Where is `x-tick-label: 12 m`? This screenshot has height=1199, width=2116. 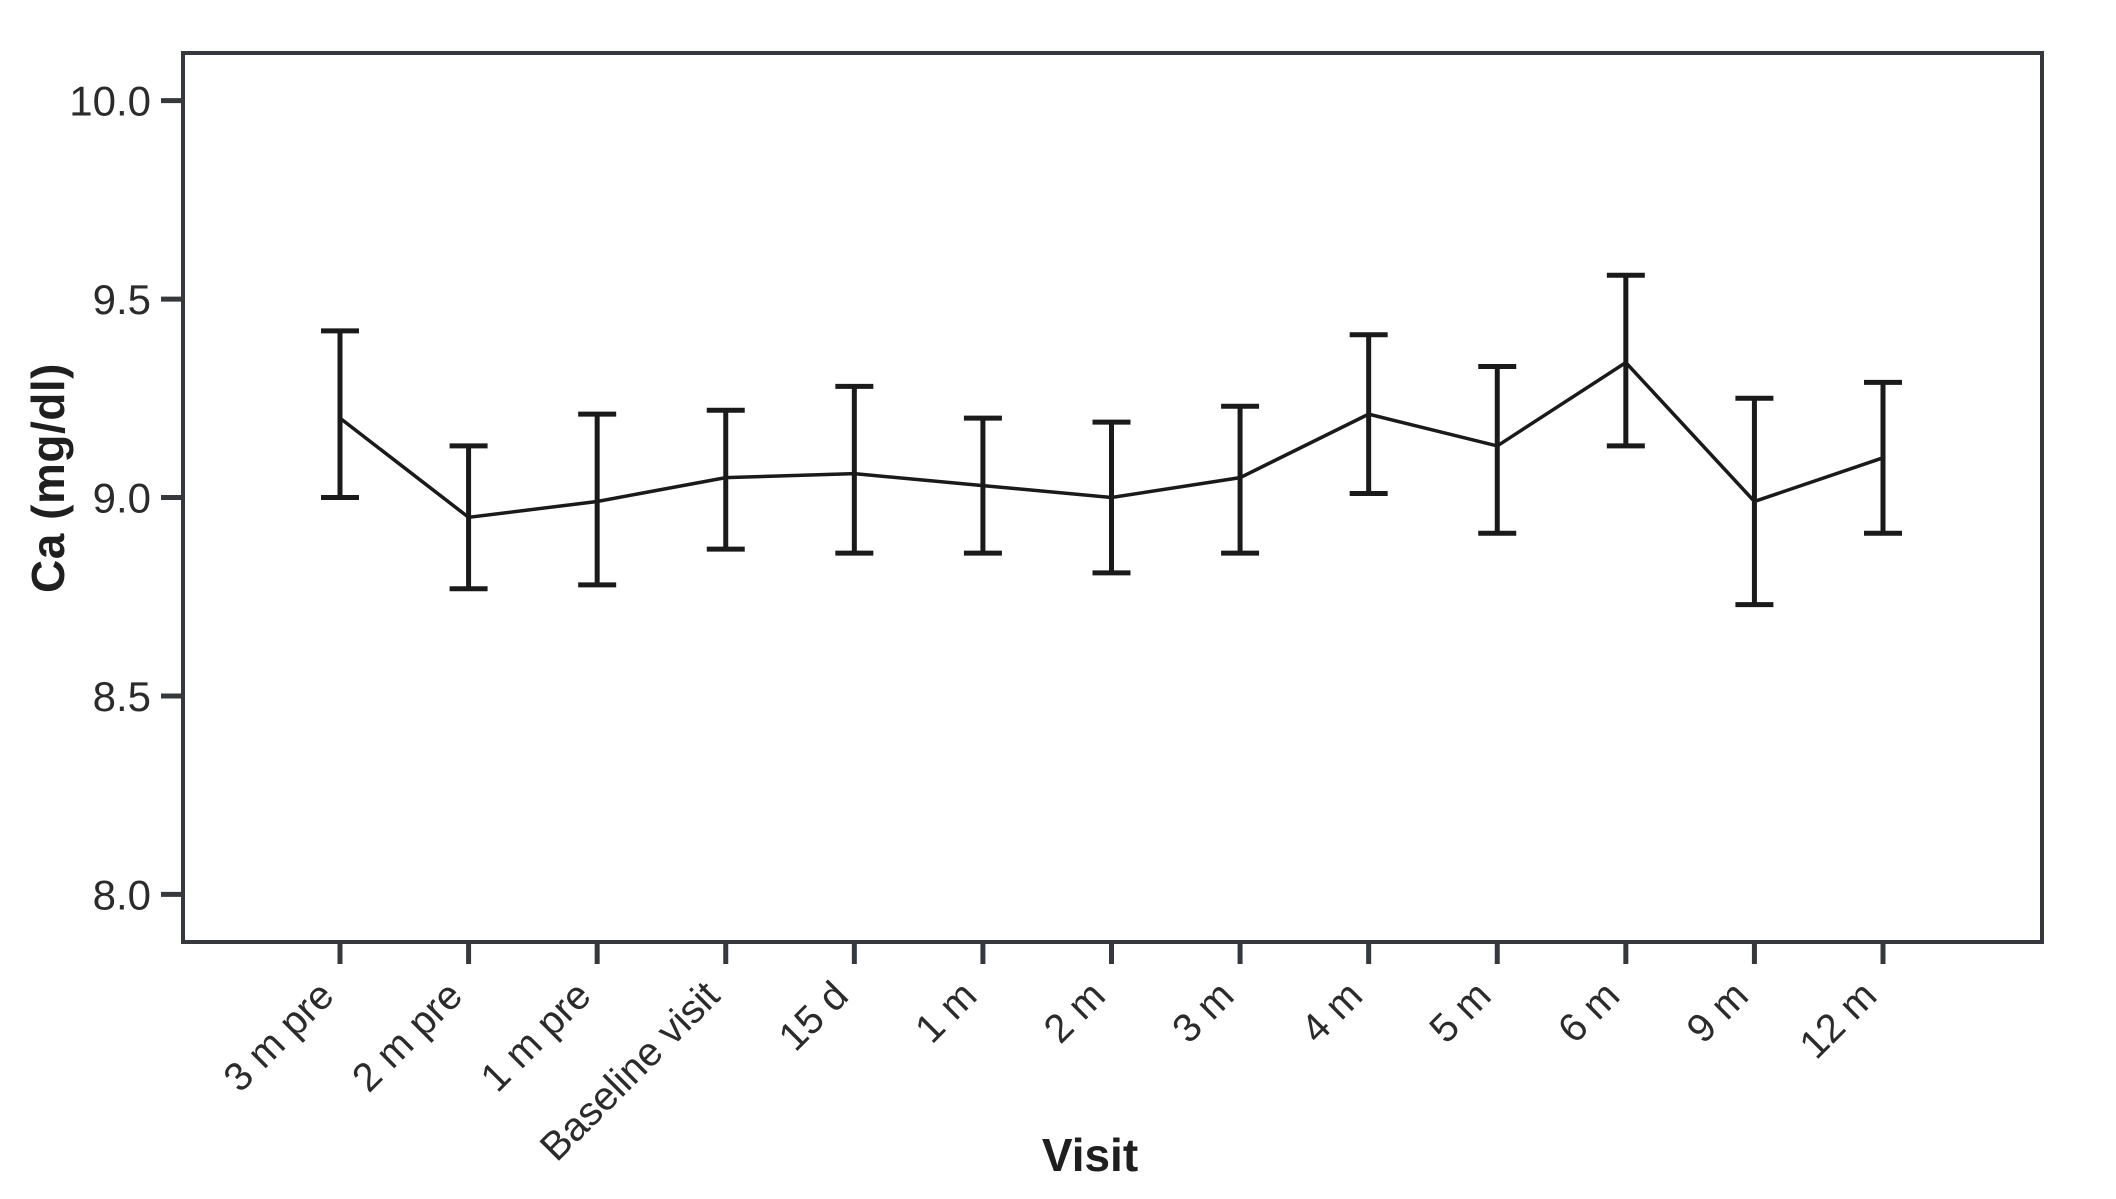 x-tick-label: 12 m is located at coordinates (1838, 1020).